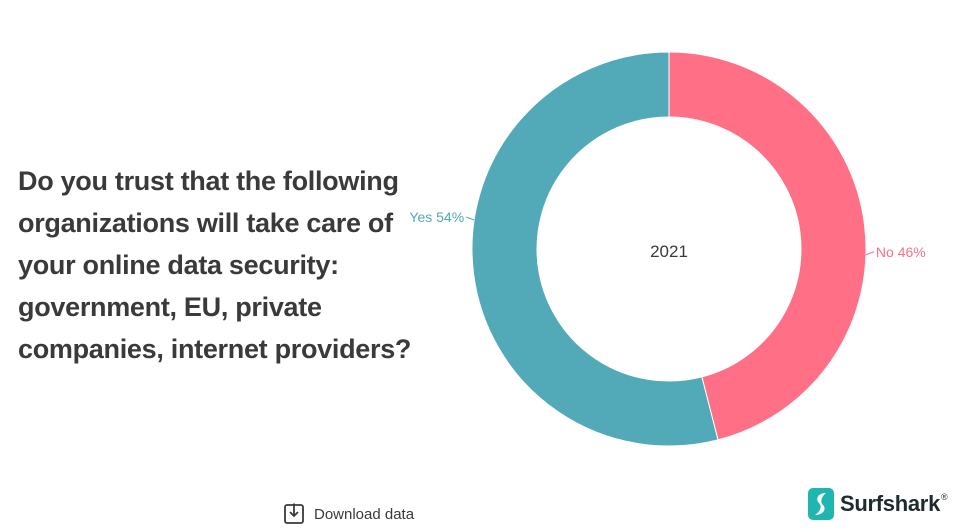 The image size is (960, 532). What do you see at coordinates (436, 217) in the screenshot?
I see `slice-label-1: Yes 54%` at bounding box center [436, 217].